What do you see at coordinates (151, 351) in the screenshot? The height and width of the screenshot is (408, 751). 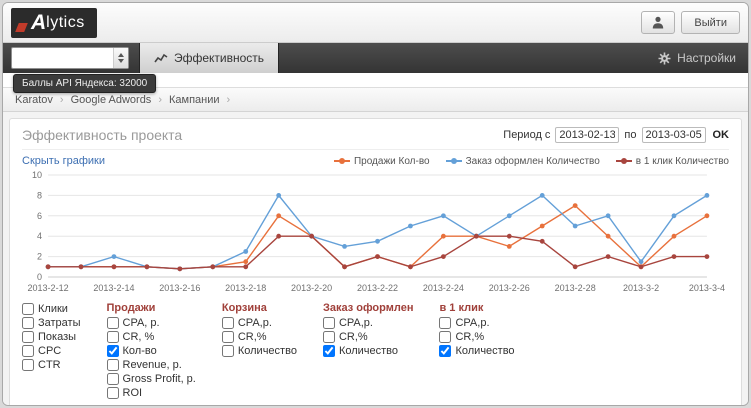 I see `filter-item: Кол-во` at bounding box center [151, 351].